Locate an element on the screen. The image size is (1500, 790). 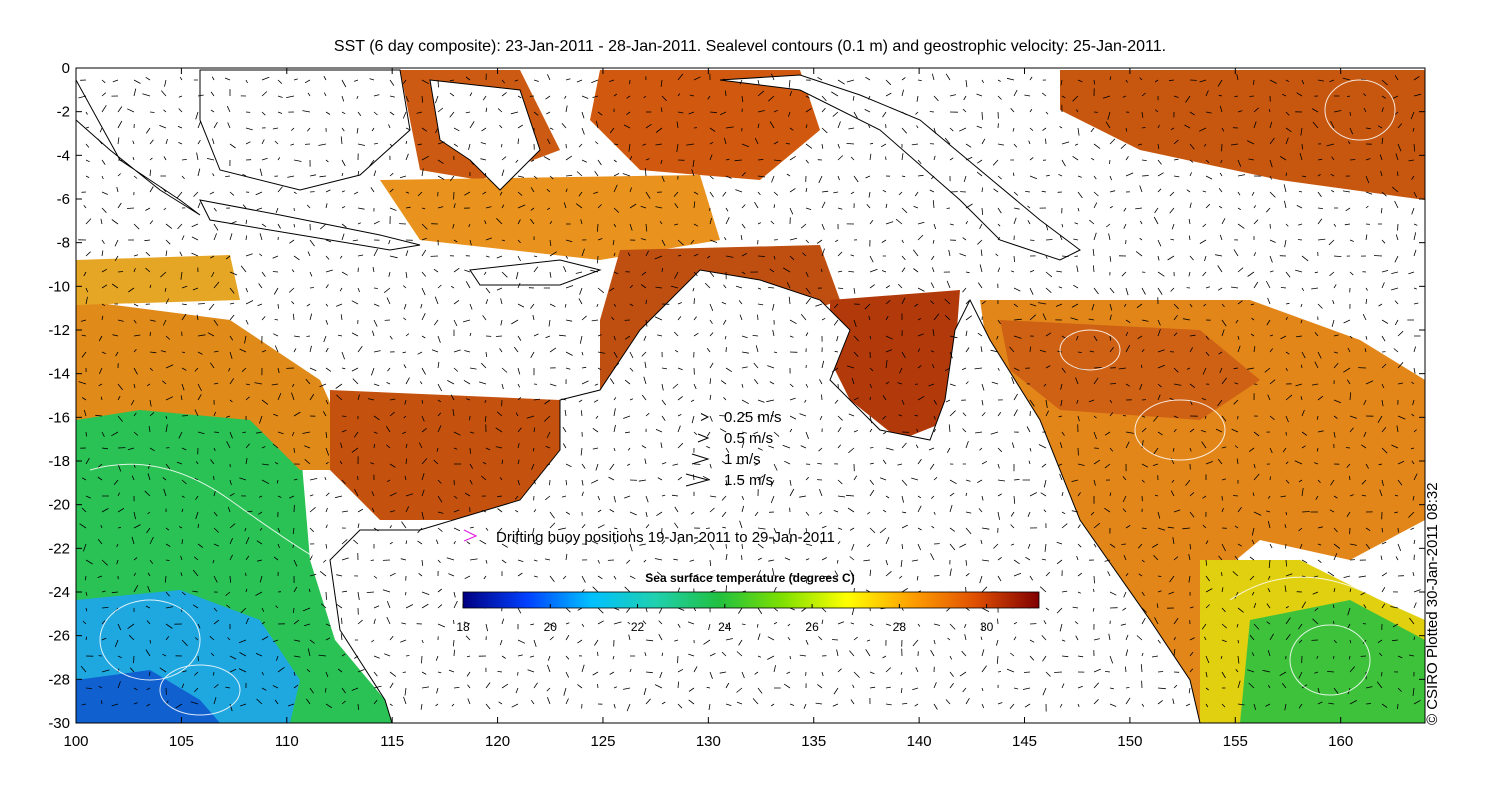
velocity-scale-label: 1.5 m/s is located at coordinates (748, 480).